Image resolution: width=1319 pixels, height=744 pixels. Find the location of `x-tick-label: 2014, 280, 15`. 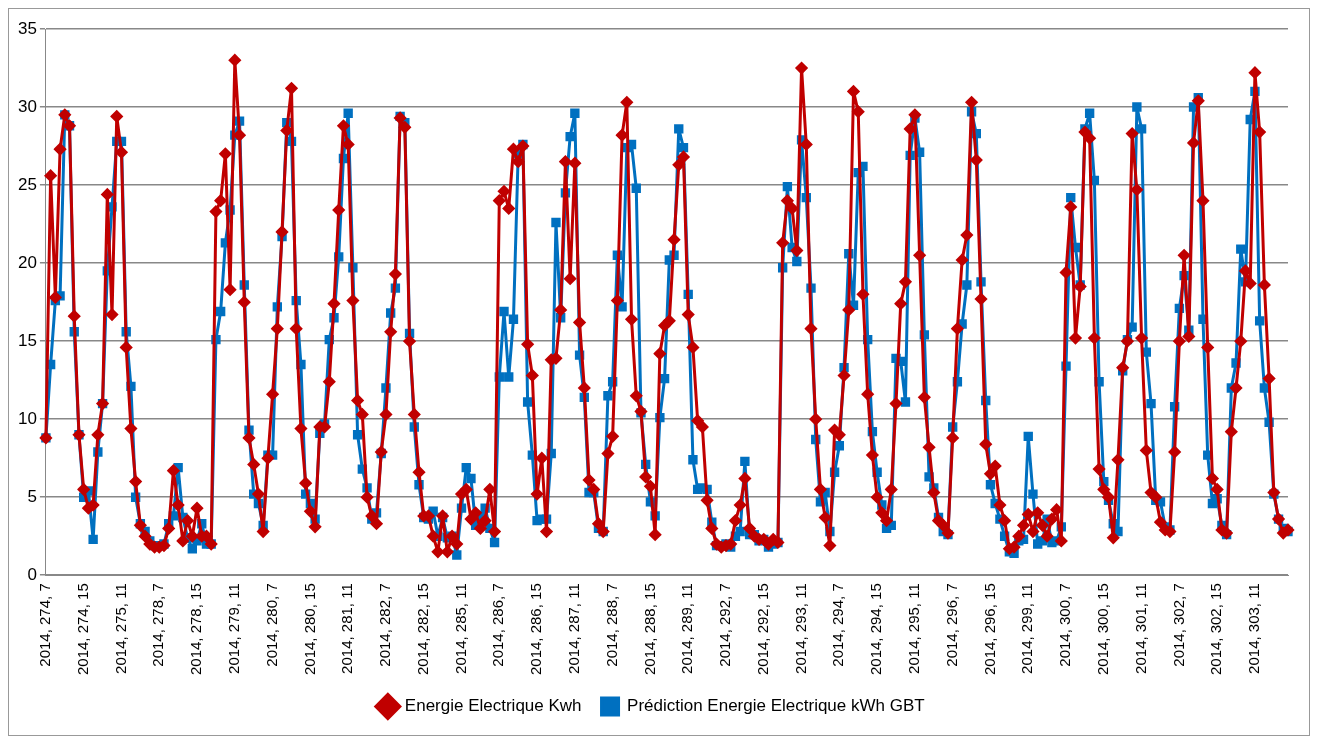

x-tick-label: 2014, 280, 15 is located at coordinates (309, 629).